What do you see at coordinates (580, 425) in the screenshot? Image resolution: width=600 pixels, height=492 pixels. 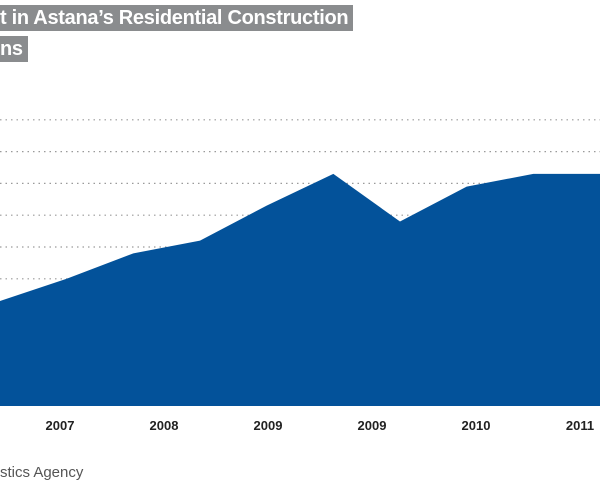 I see `x-tick-label: 2011` at bounding box center [580, 425].